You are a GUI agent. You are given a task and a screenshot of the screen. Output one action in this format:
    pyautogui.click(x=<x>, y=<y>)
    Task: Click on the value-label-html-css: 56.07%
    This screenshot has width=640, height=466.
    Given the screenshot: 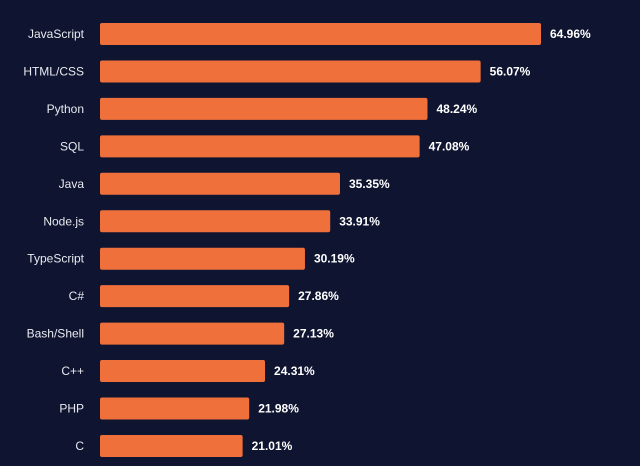 What is the action you would take?
    pyautogui.click(x=510, y=71)
    